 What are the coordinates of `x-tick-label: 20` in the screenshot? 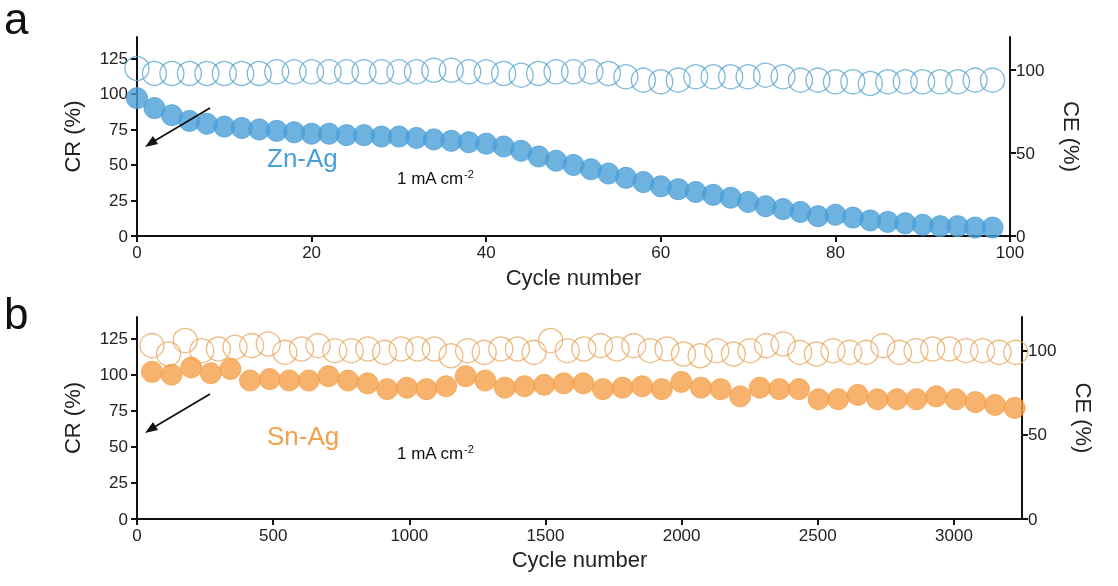 It's located at (312, 253).